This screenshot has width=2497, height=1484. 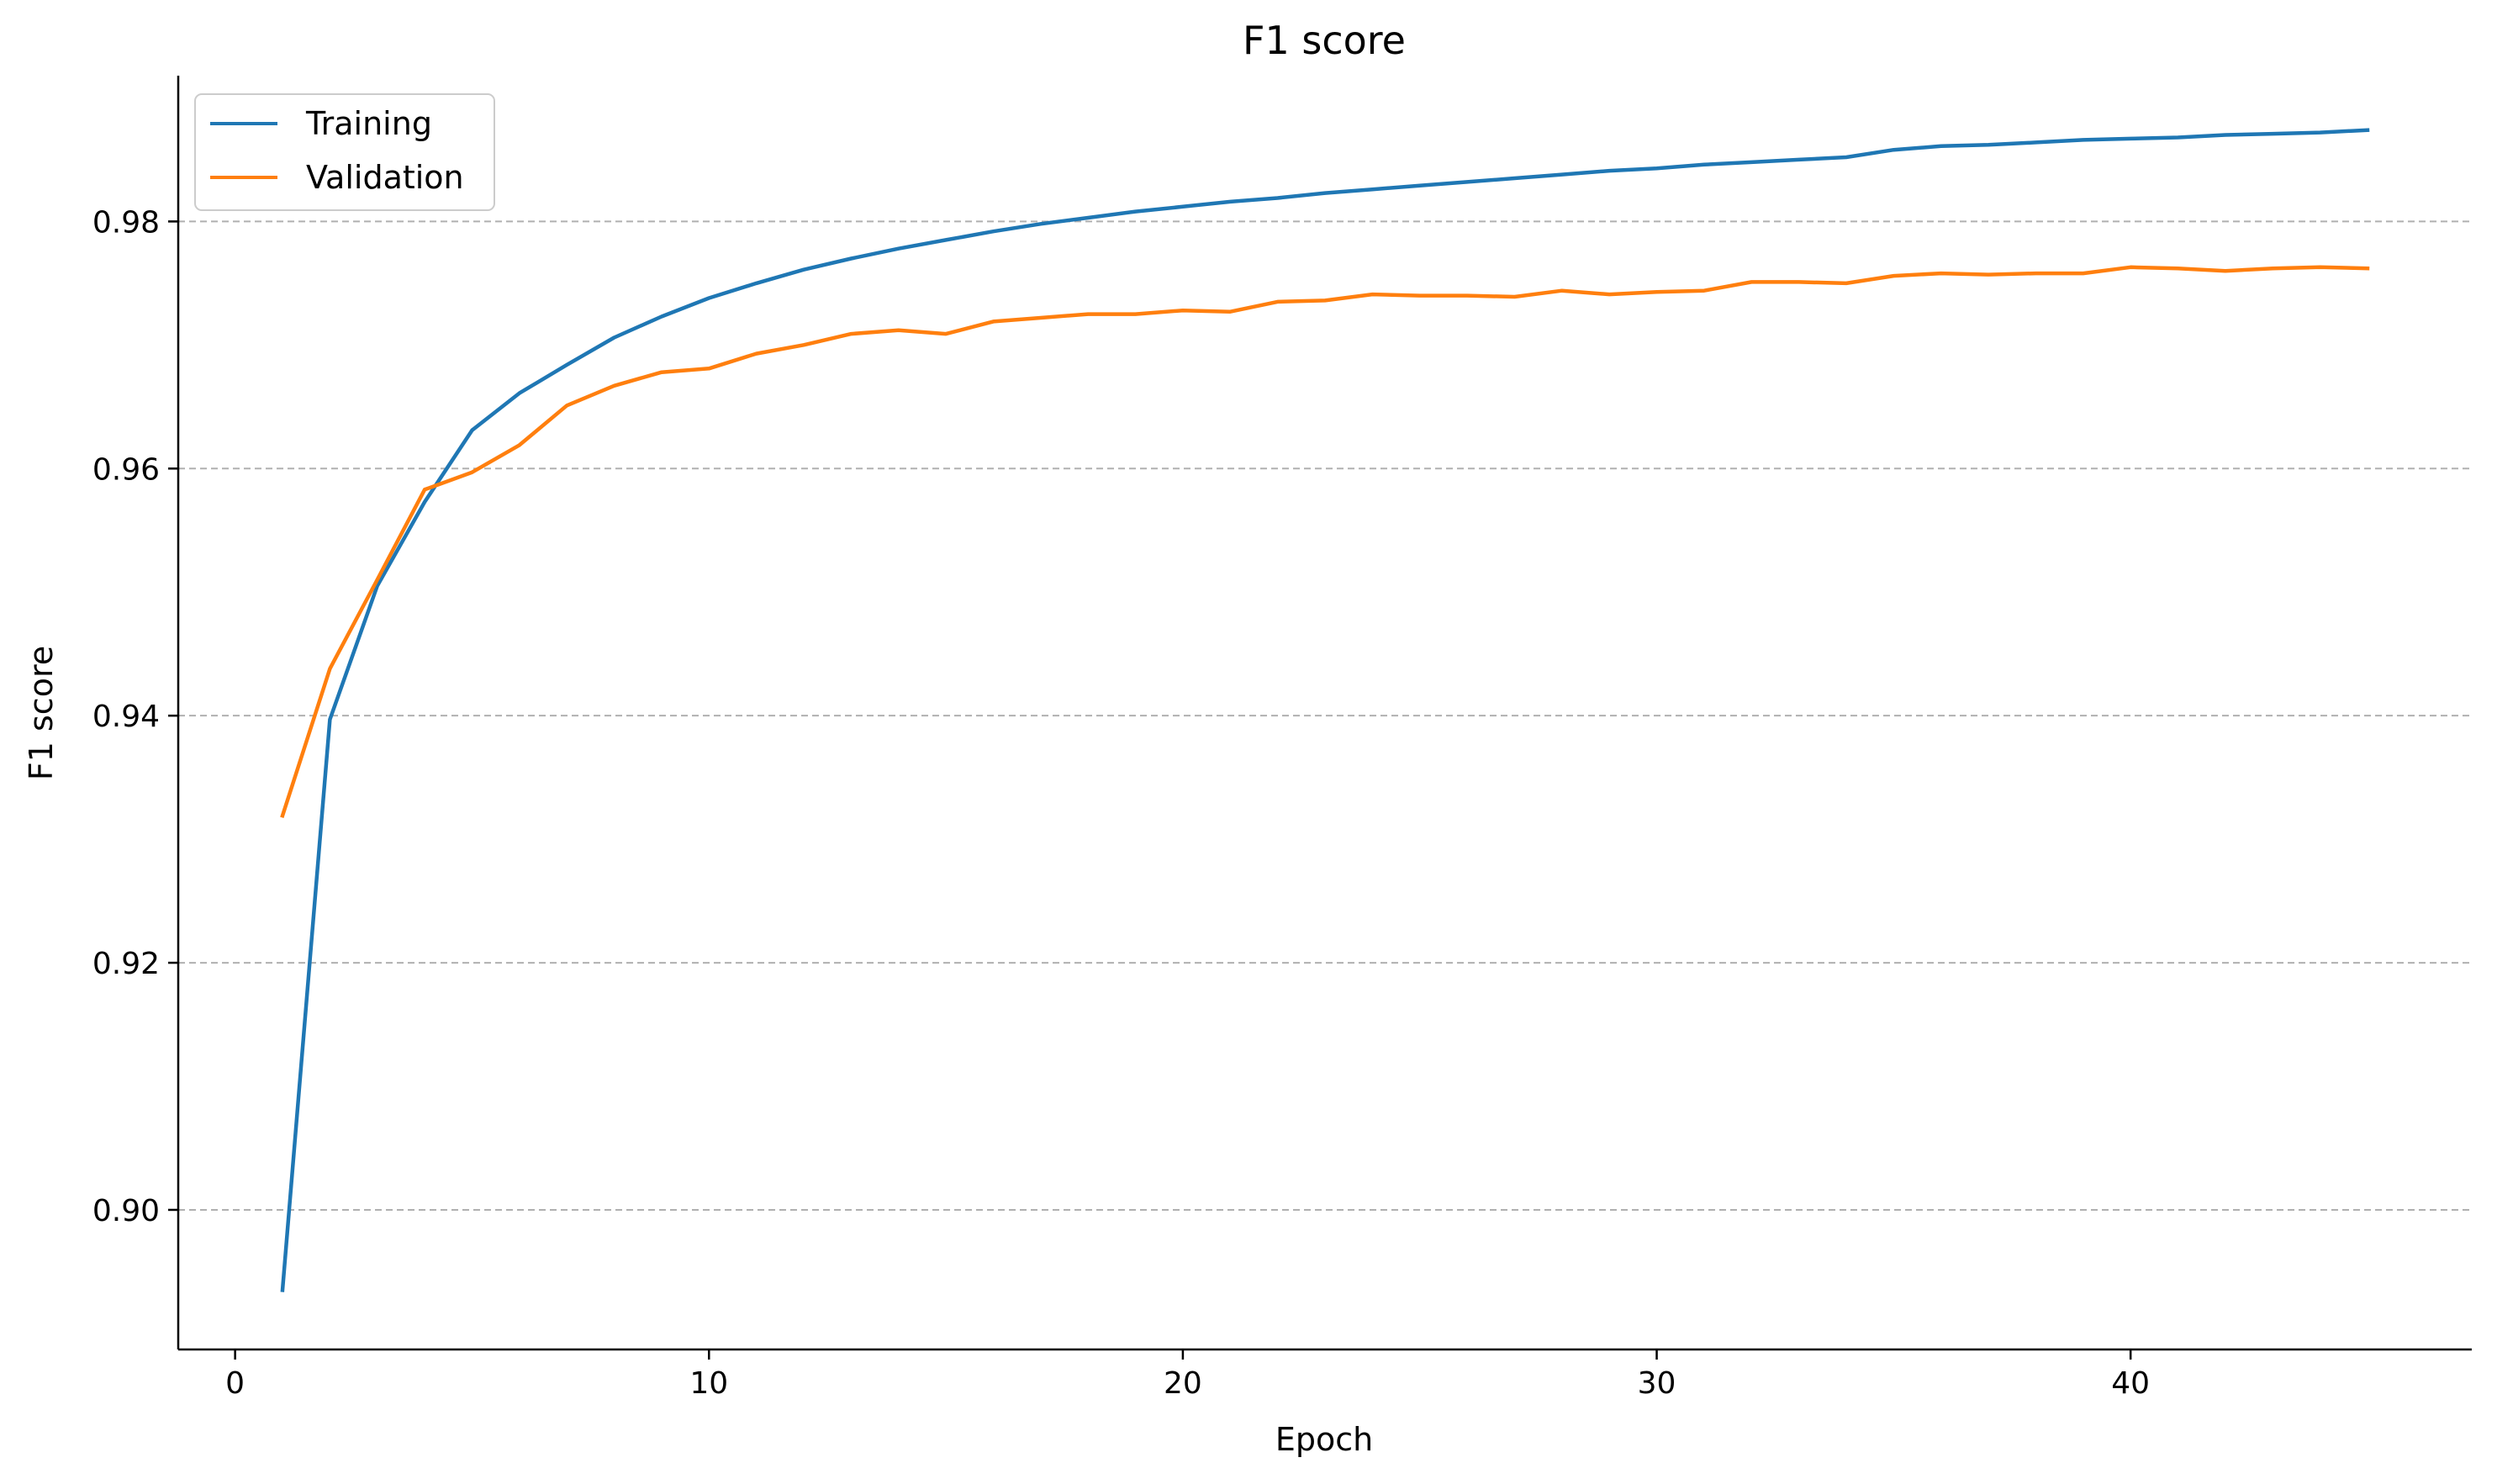 I want to click on chart-title: F1 score, so click(x=1324, y=40).